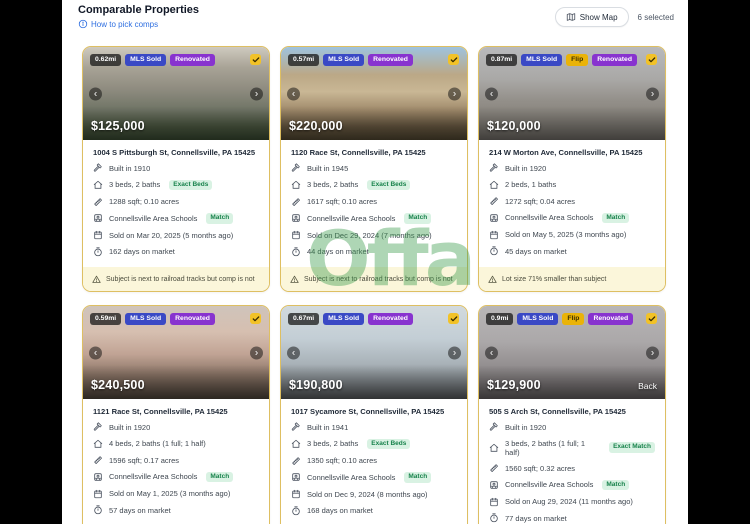  What do you see at coordinates (492, 279) in the screenshot?
I see `warning-icon` at bounding box center [492, 279].